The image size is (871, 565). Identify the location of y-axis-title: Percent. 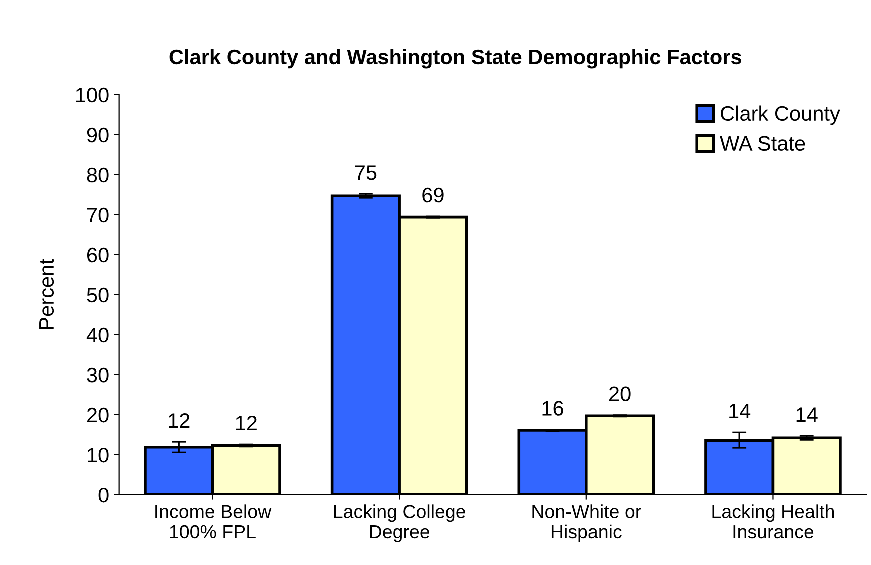
(47, 294).